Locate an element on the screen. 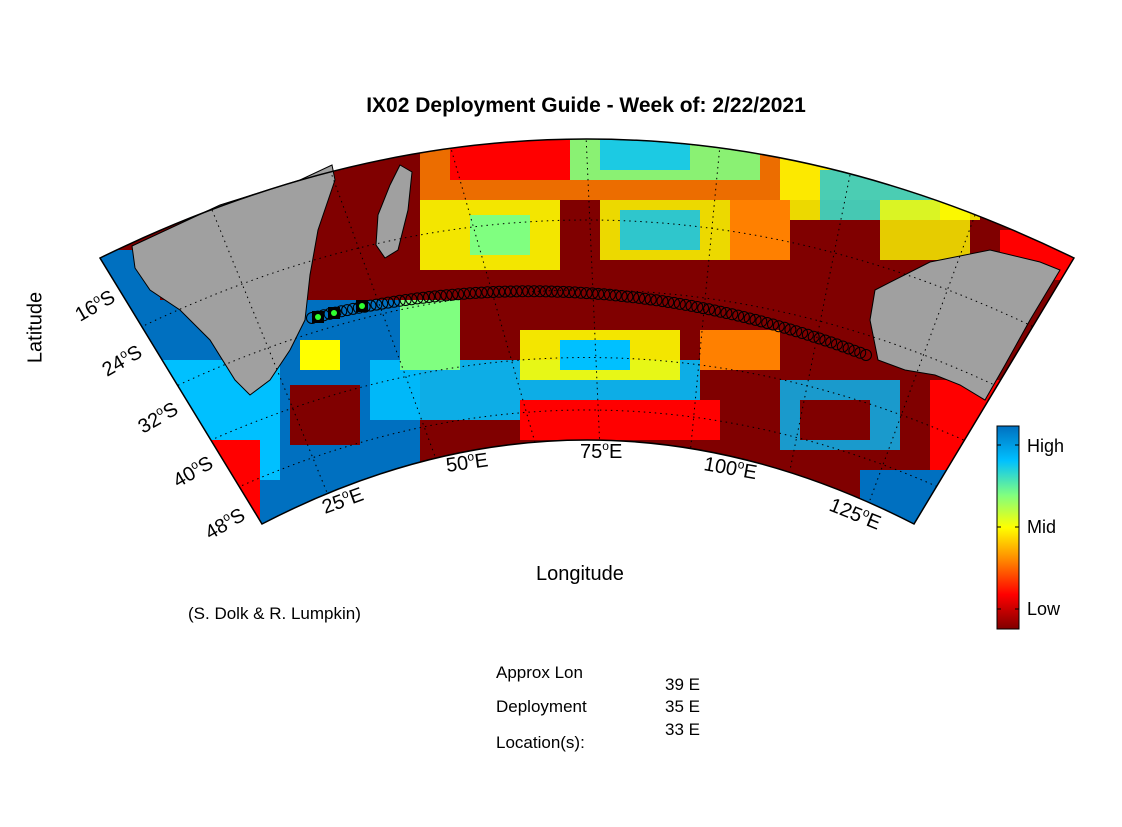 The height and width of the screenshot is (827, 1122). latitude-tick-label: 32oS is located at coordinates (158, 417).